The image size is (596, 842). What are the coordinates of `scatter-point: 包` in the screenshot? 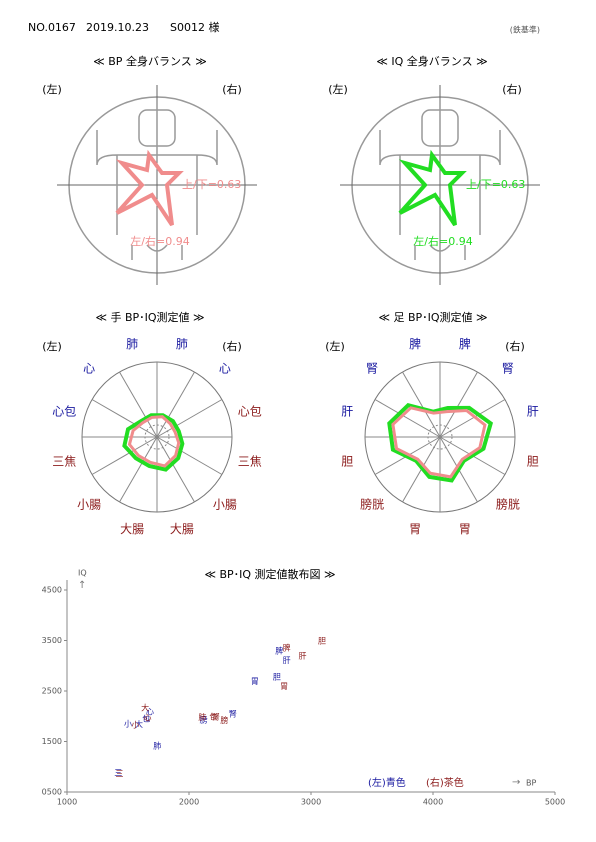 It's located at (213, 716).